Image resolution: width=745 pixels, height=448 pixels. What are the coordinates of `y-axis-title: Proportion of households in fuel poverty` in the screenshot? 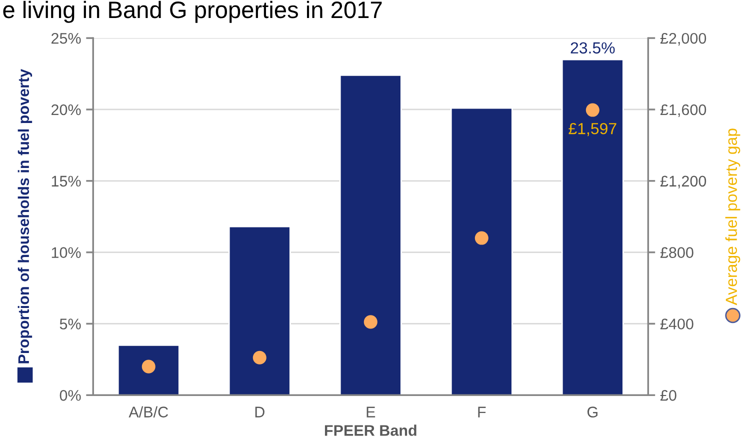 It's located at (25, 216).